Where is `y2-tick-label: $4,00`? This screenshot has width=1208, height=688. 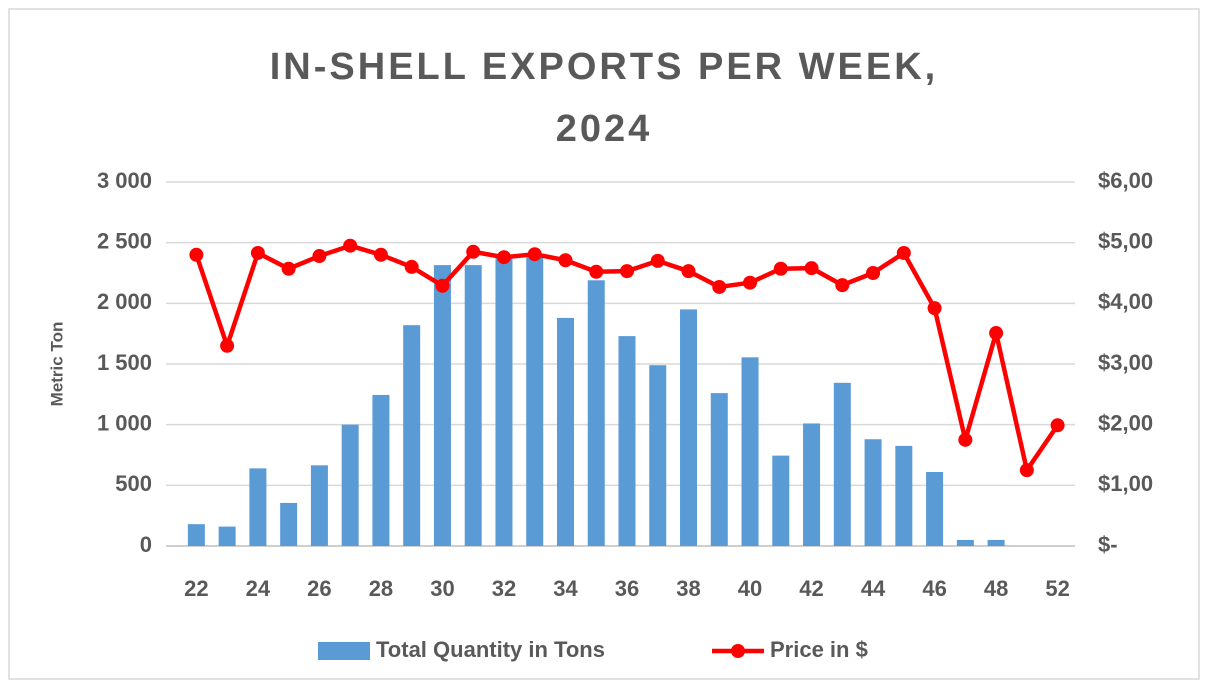
y2-tick-label: $4,00 is located at coordinates (1125, 301).